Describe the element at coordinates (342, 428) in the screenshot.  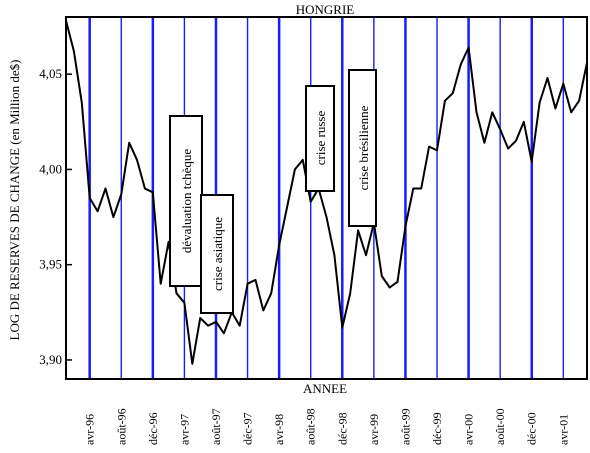
I see `x-tick-label: déc-98` at that location.